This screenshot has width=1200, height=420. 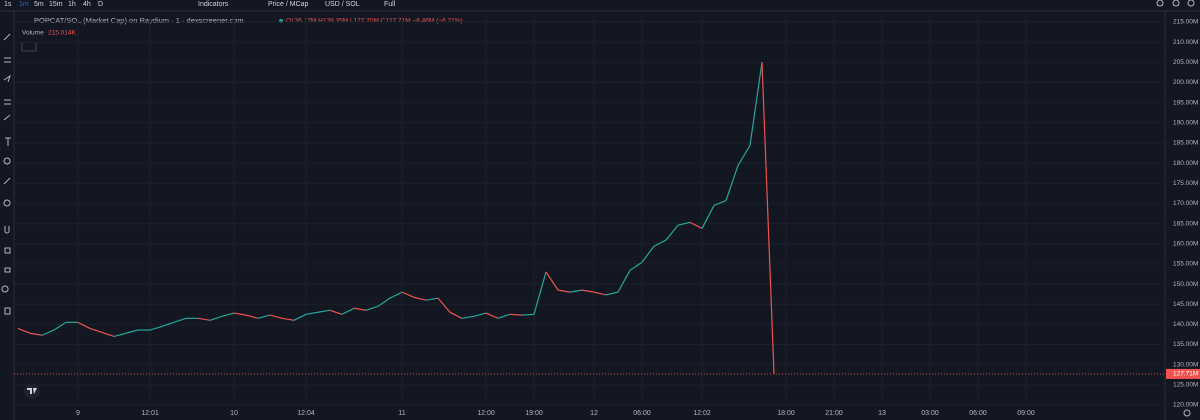 What do you see at coordinates (1185, 324) in the screenshot?
I see `y-tick-label: 140.00M` at bounding box center [1185, 324].